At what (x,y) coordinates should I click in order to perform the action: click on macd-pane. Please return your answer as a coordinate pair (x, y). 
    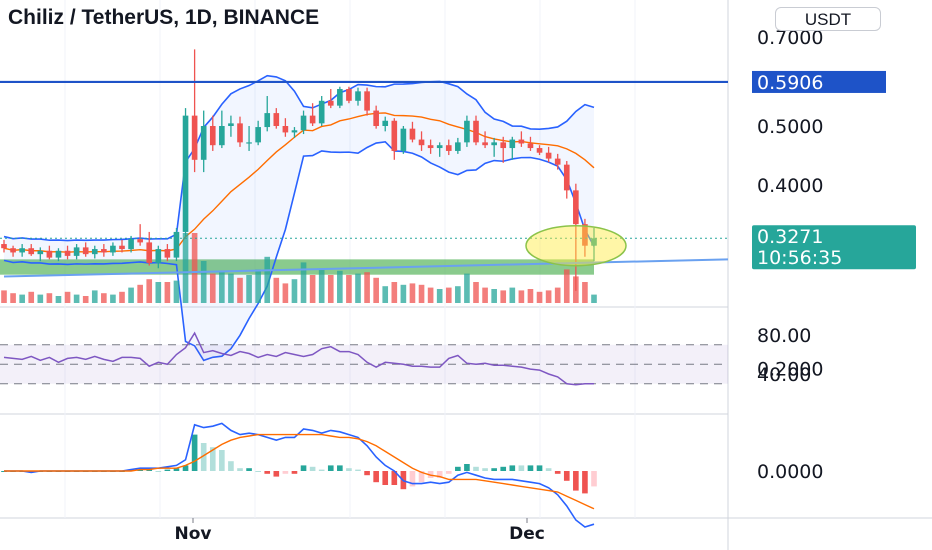
    Looking at the image, I should click on (299, 475).